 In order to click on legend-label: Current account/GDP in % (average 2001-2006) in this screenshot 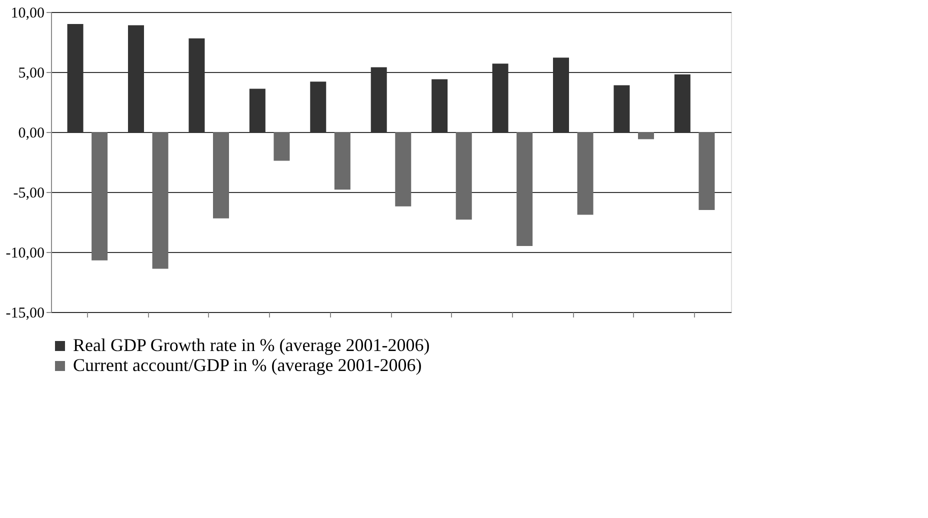, I will do `click(247, 365)`.